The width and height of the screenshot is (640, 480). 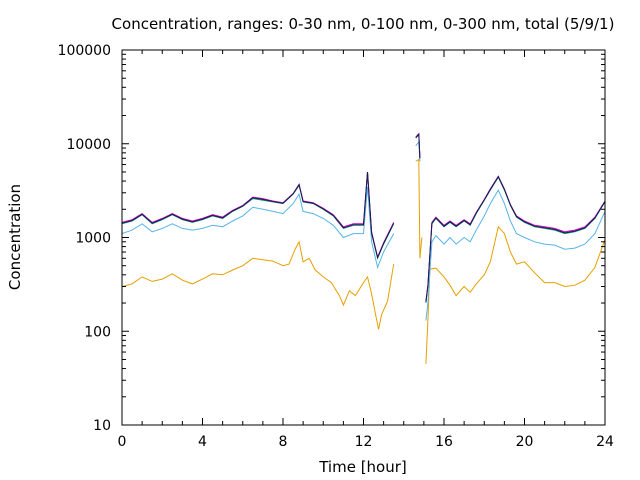 I want to click on y-tick-label: 1000, so click(x=93, y=239).